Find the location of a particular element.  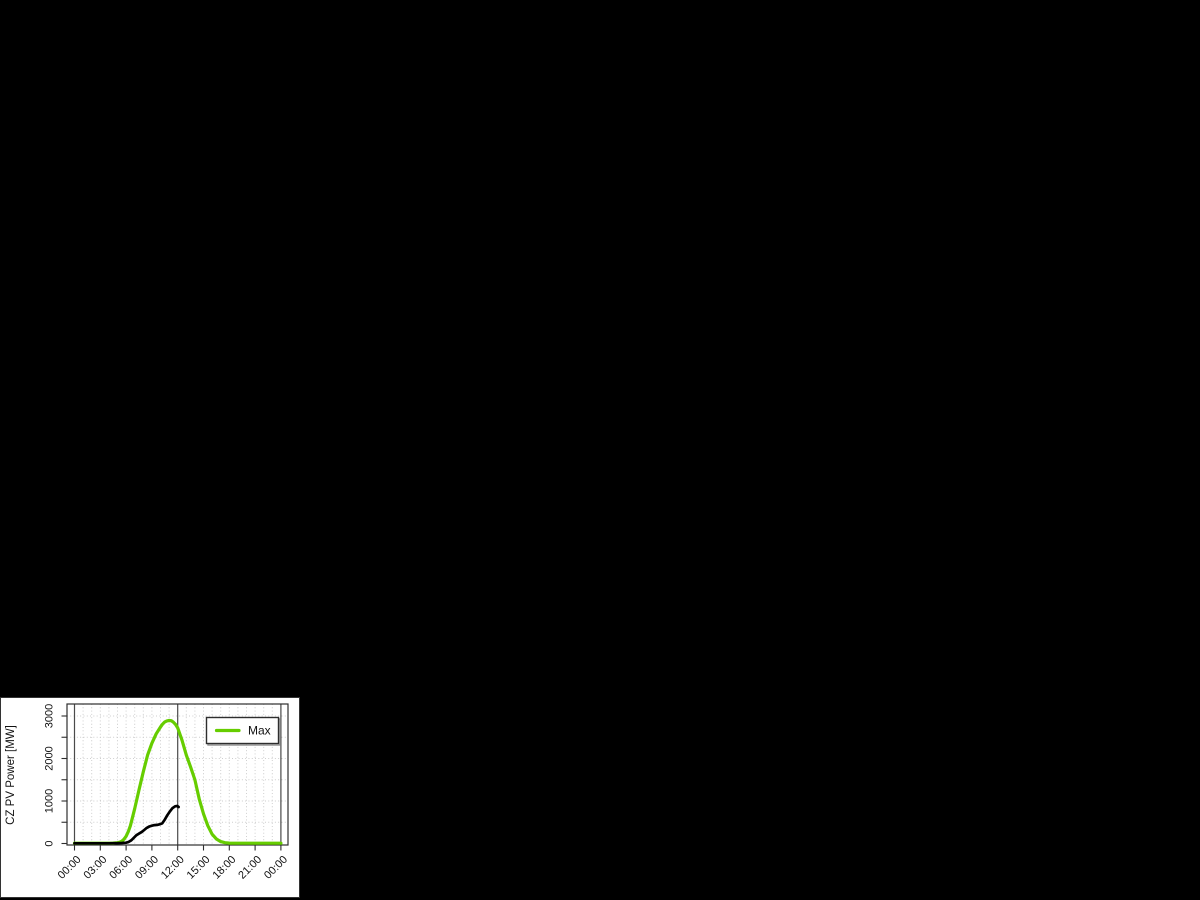

x-tick-label: 09:00 is located at coordinates (147, 868).